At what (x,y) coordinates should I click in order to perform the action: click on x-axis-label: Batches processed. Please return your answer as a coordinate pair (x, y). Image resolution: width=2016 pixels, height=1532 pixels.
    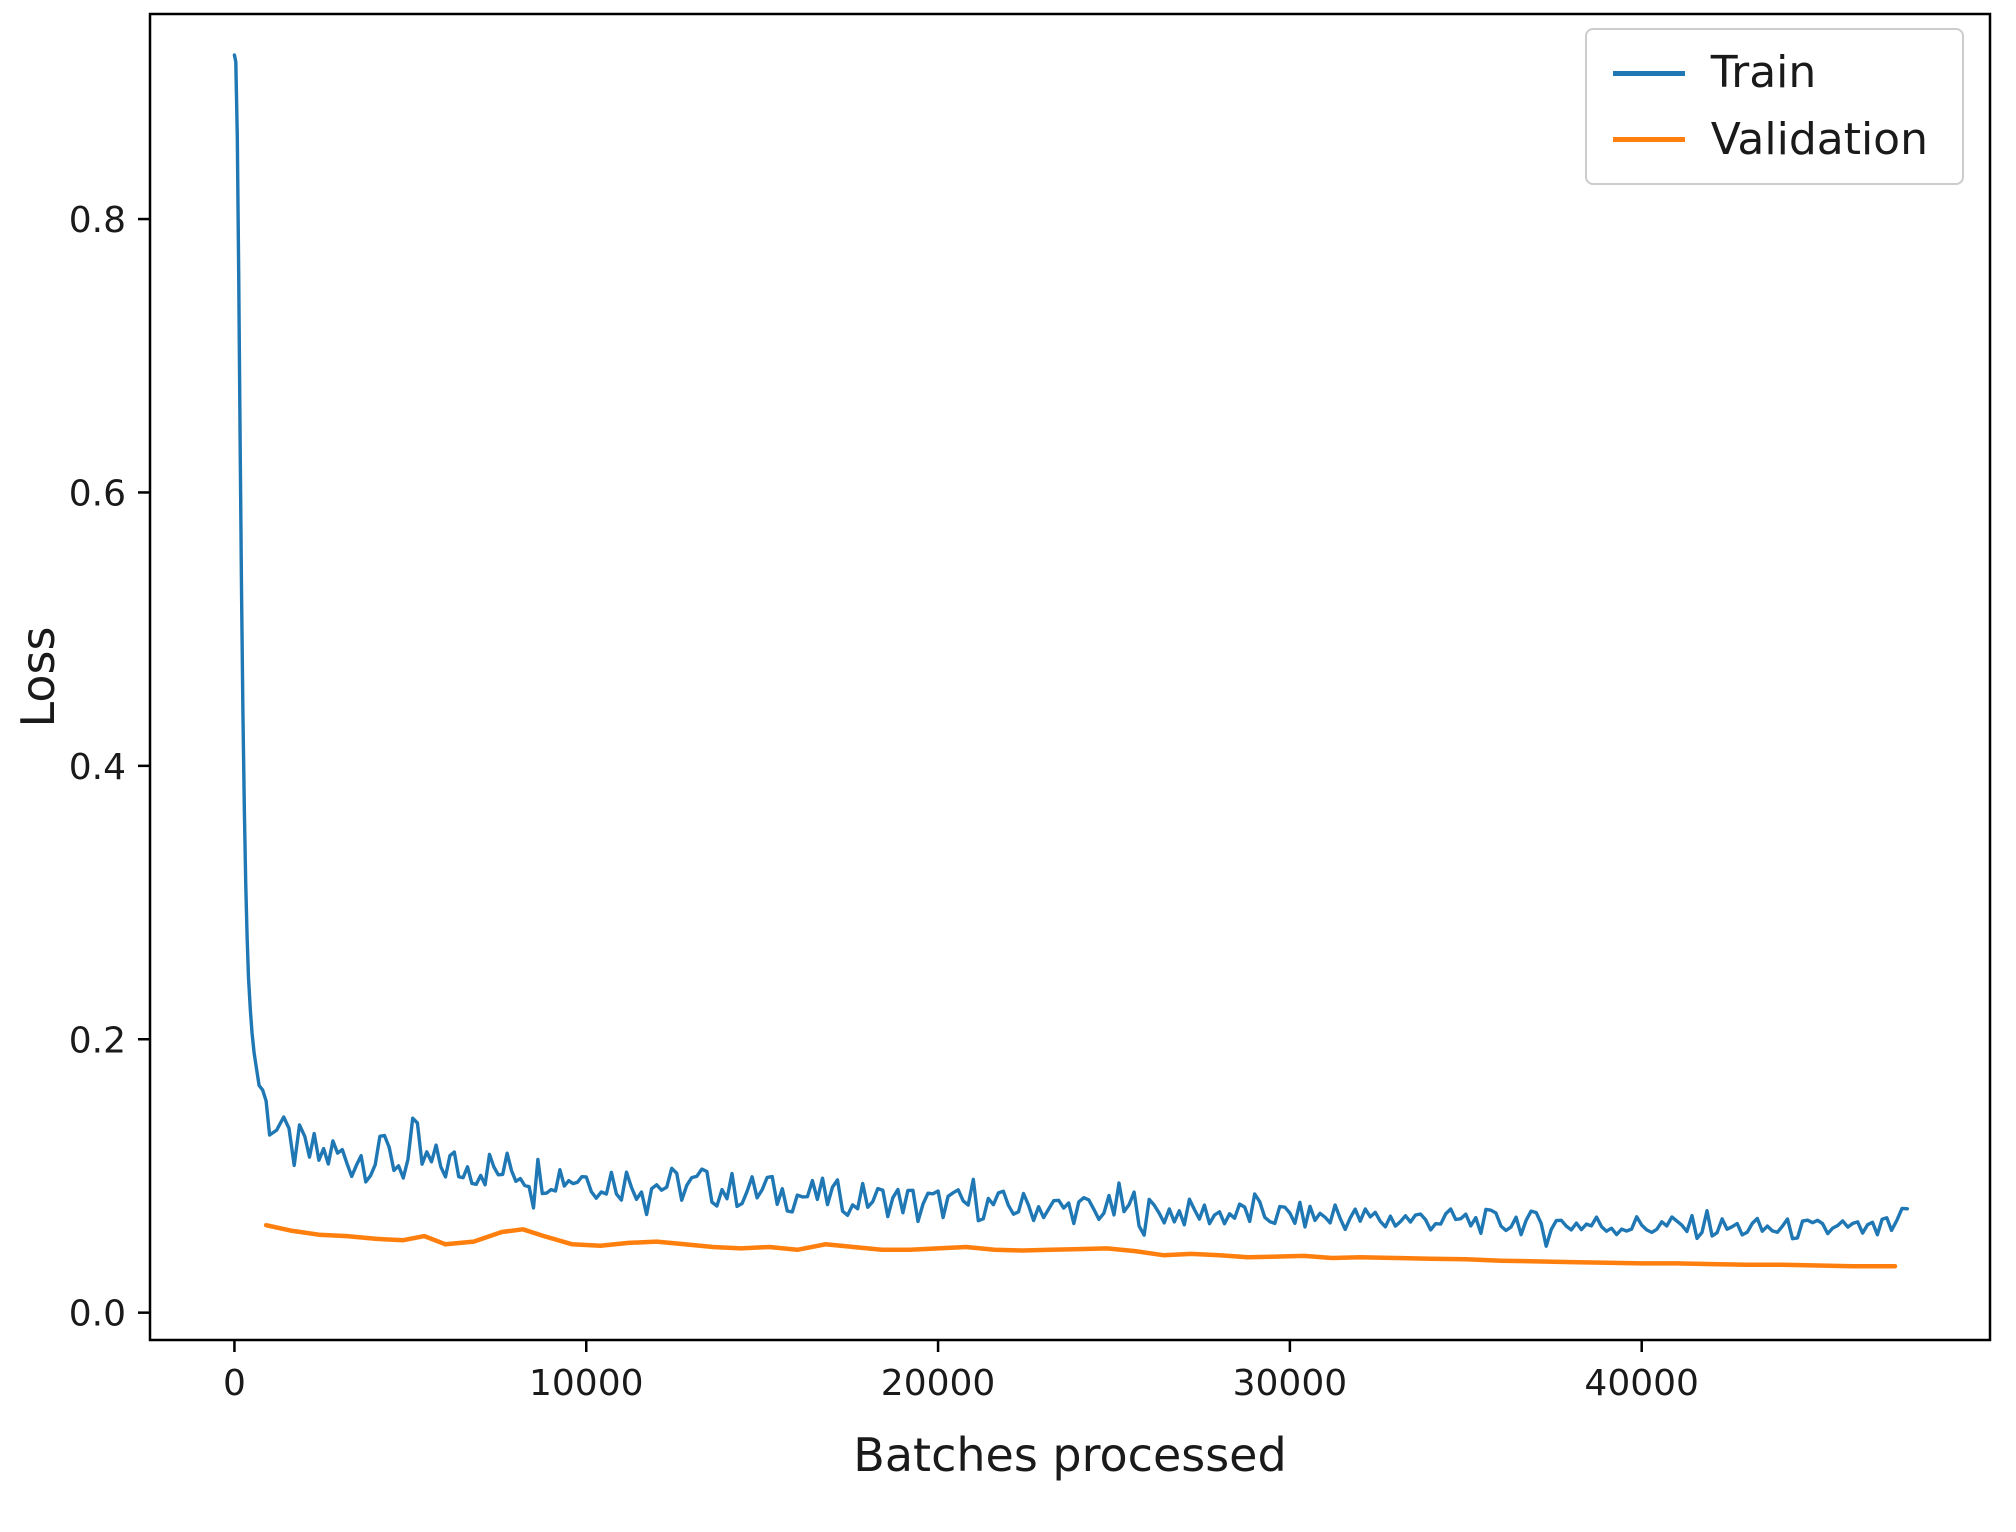
    Looking at the image, I should click on (1070, 1455).